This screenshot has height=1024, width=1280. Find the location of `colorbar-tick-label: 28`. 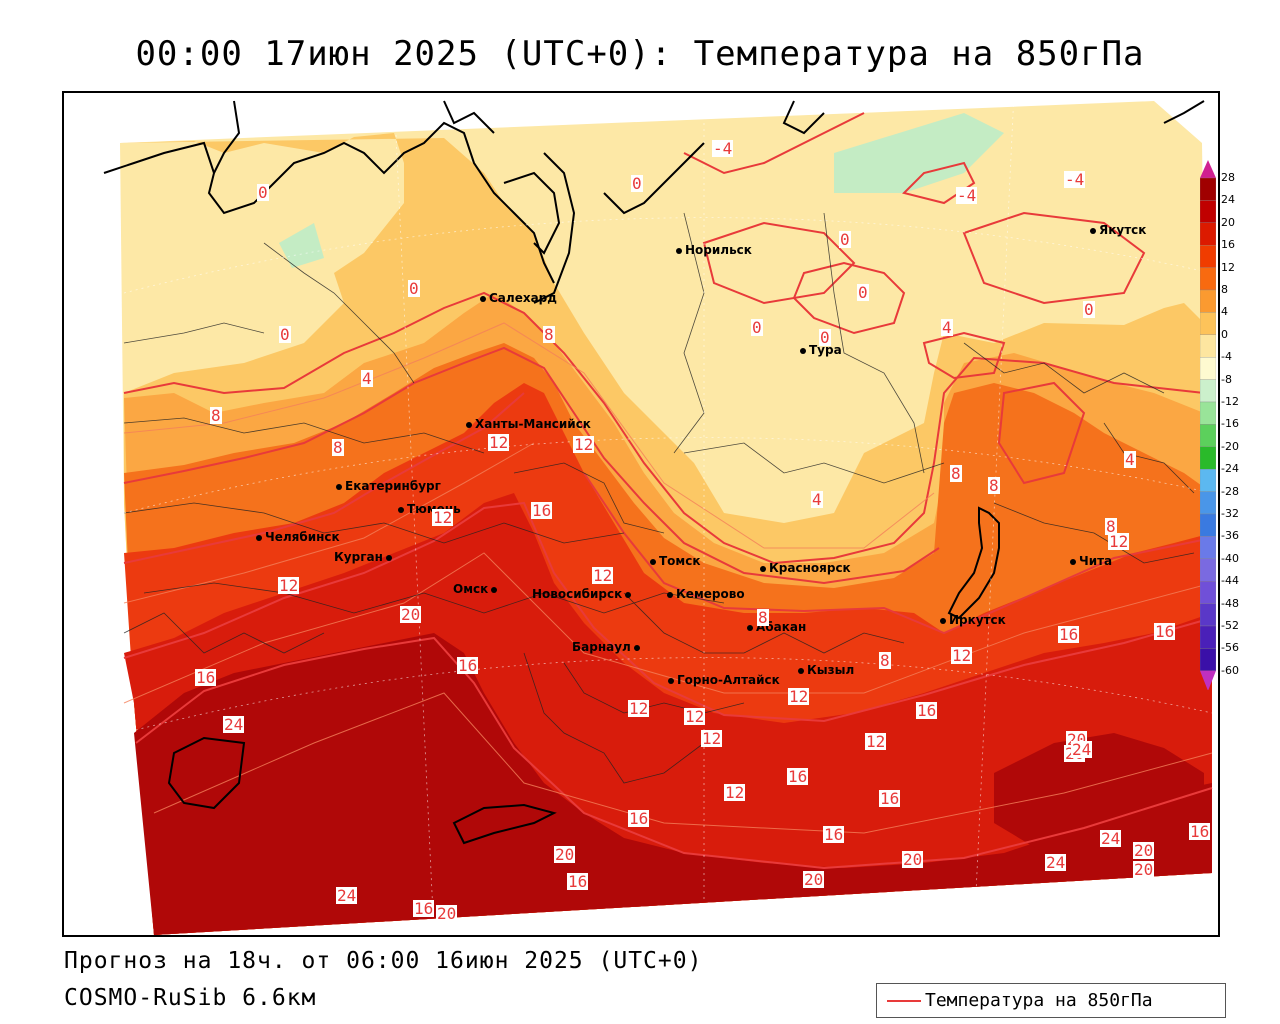

colorbar-tick-label: 28 is located at coordinates (1228, 177).